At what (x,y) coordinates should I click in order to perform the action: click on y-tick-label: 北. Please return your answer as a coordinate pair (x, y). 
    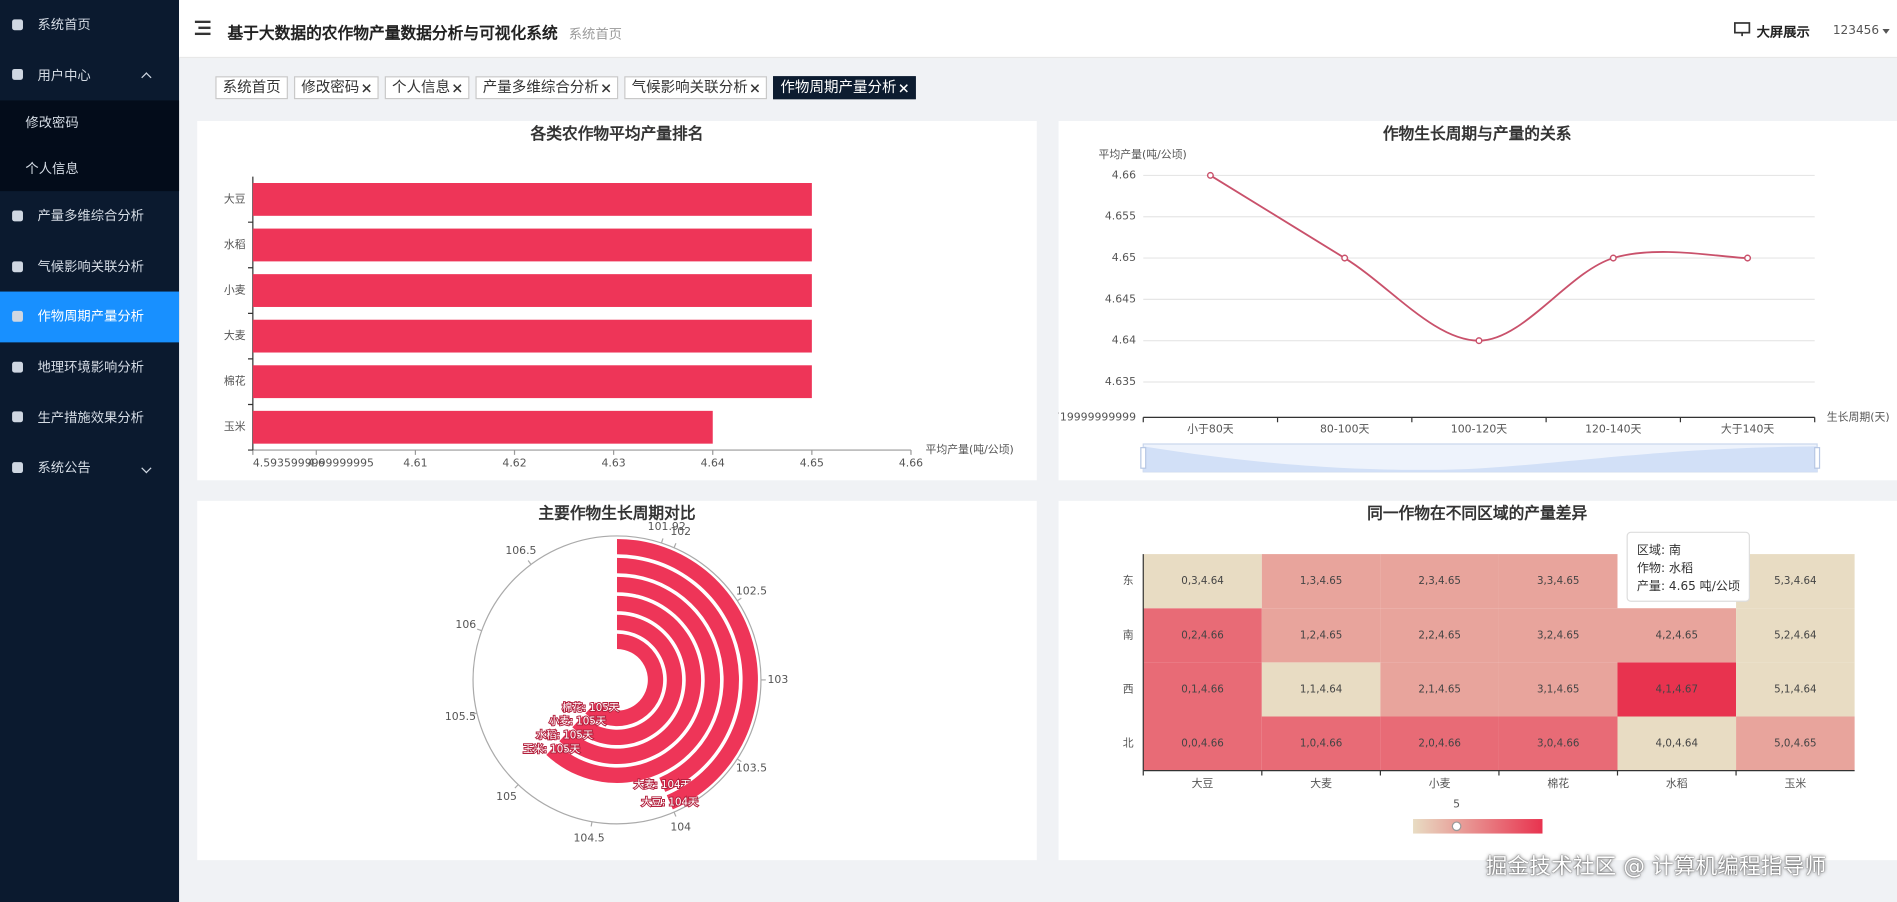
    Looking at the image, I should click on (1128, 743).